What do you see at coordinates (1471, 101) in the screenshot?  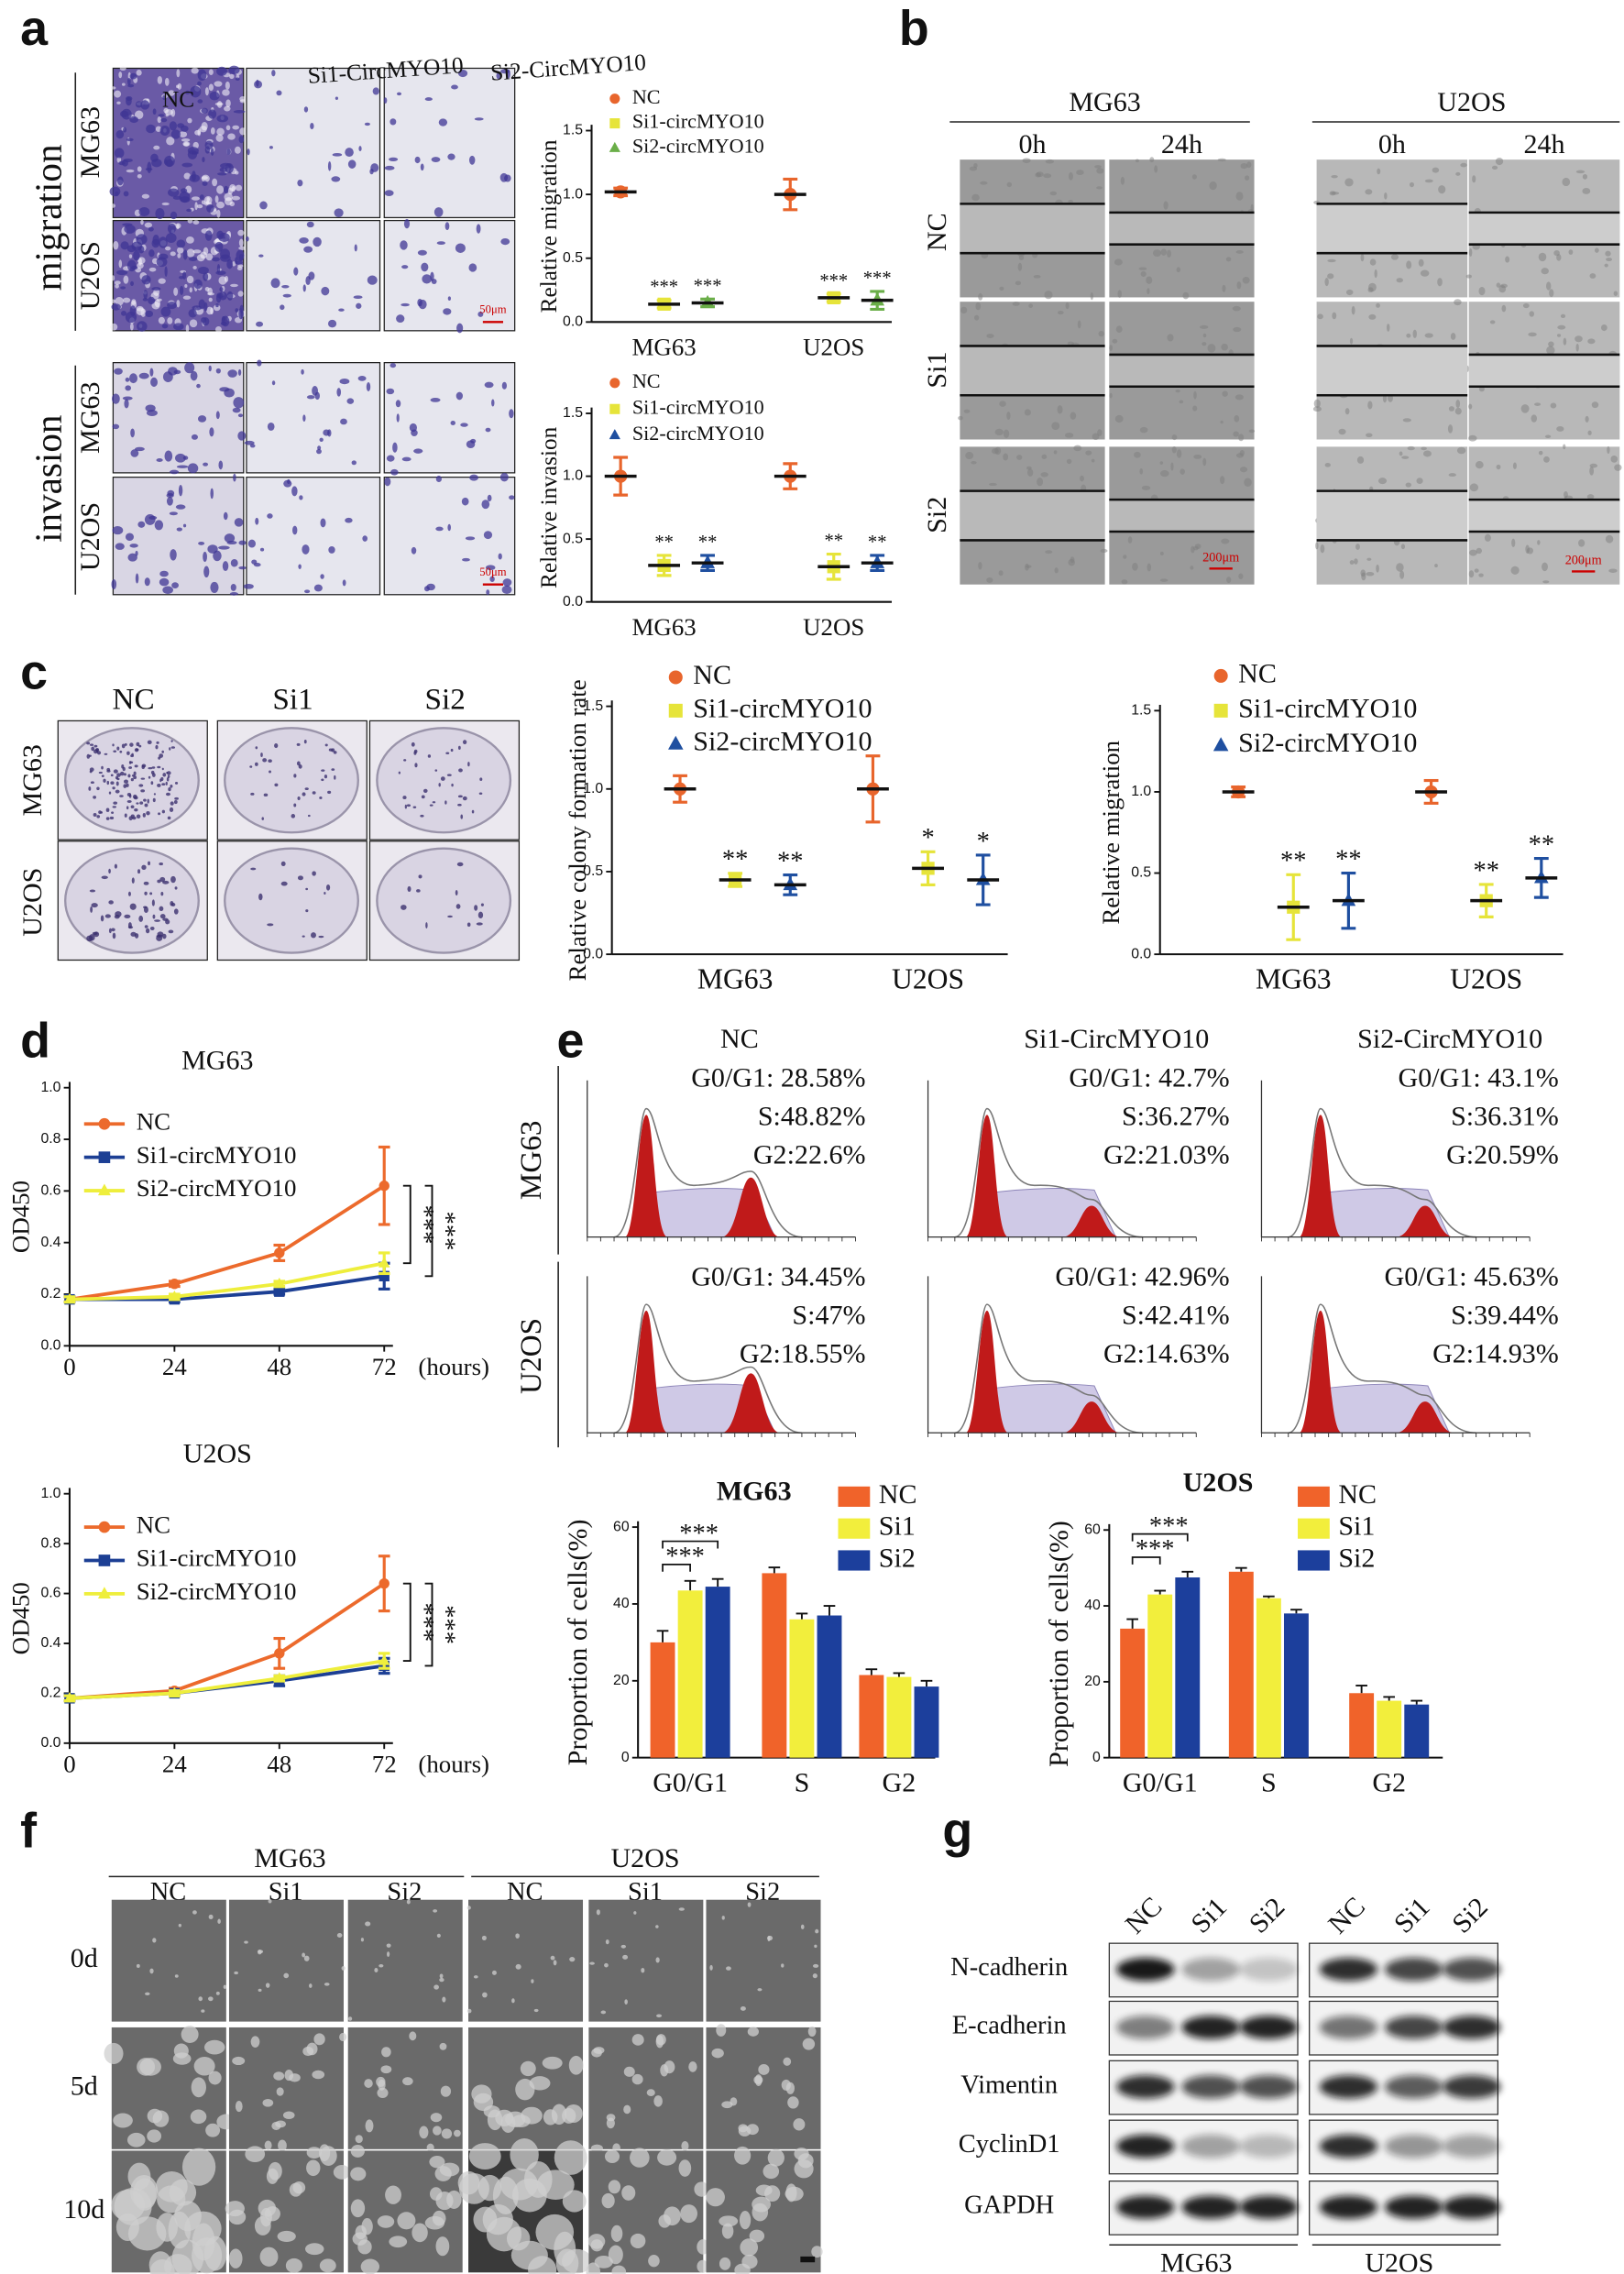 I see `cell-line-label: U2OS` at bounding box center [1471, 101].